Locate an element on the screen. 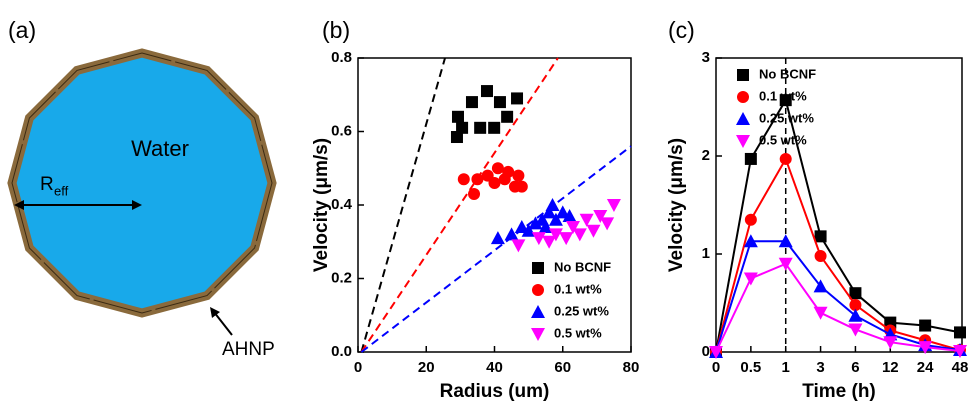 The width and height of the screenshot is (970, 405). x-tick-label: 20 is located at coordinates (426, 367).